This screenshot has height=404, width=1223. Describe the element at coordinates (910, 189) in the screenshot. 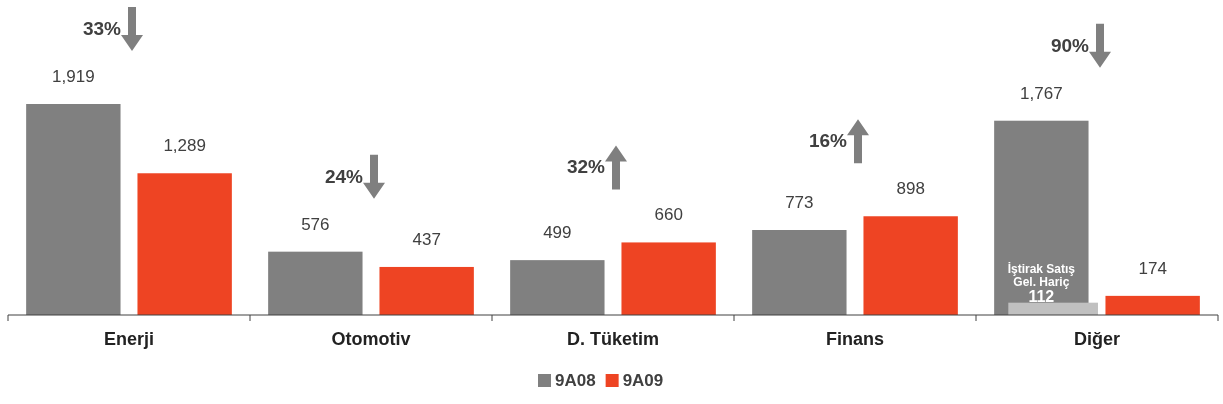

I see `data-label: 898` at that location.